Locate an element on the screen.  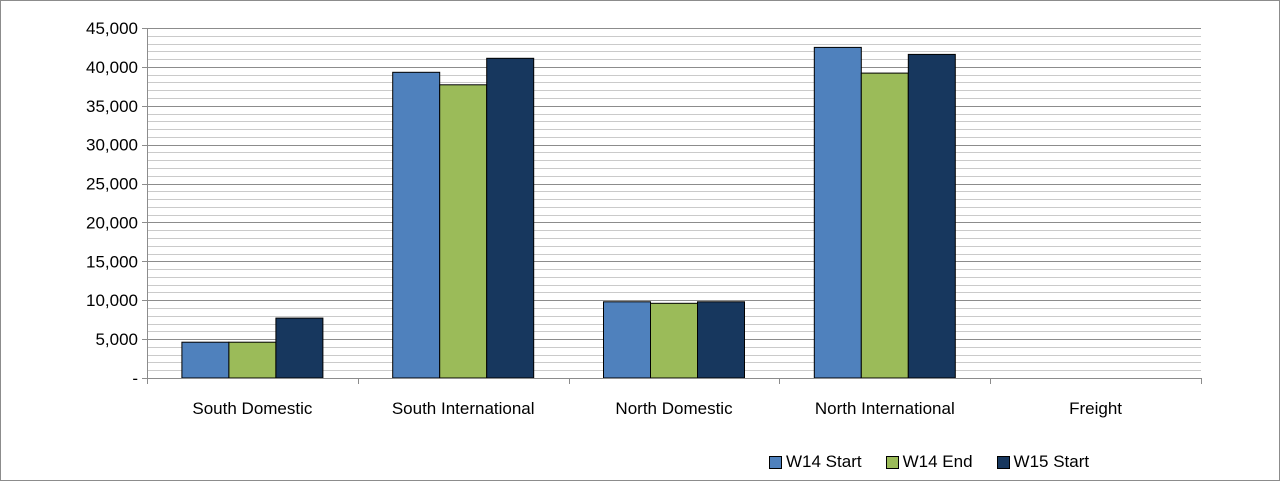
x-category-label: North International is located at coordinates (885, 408).